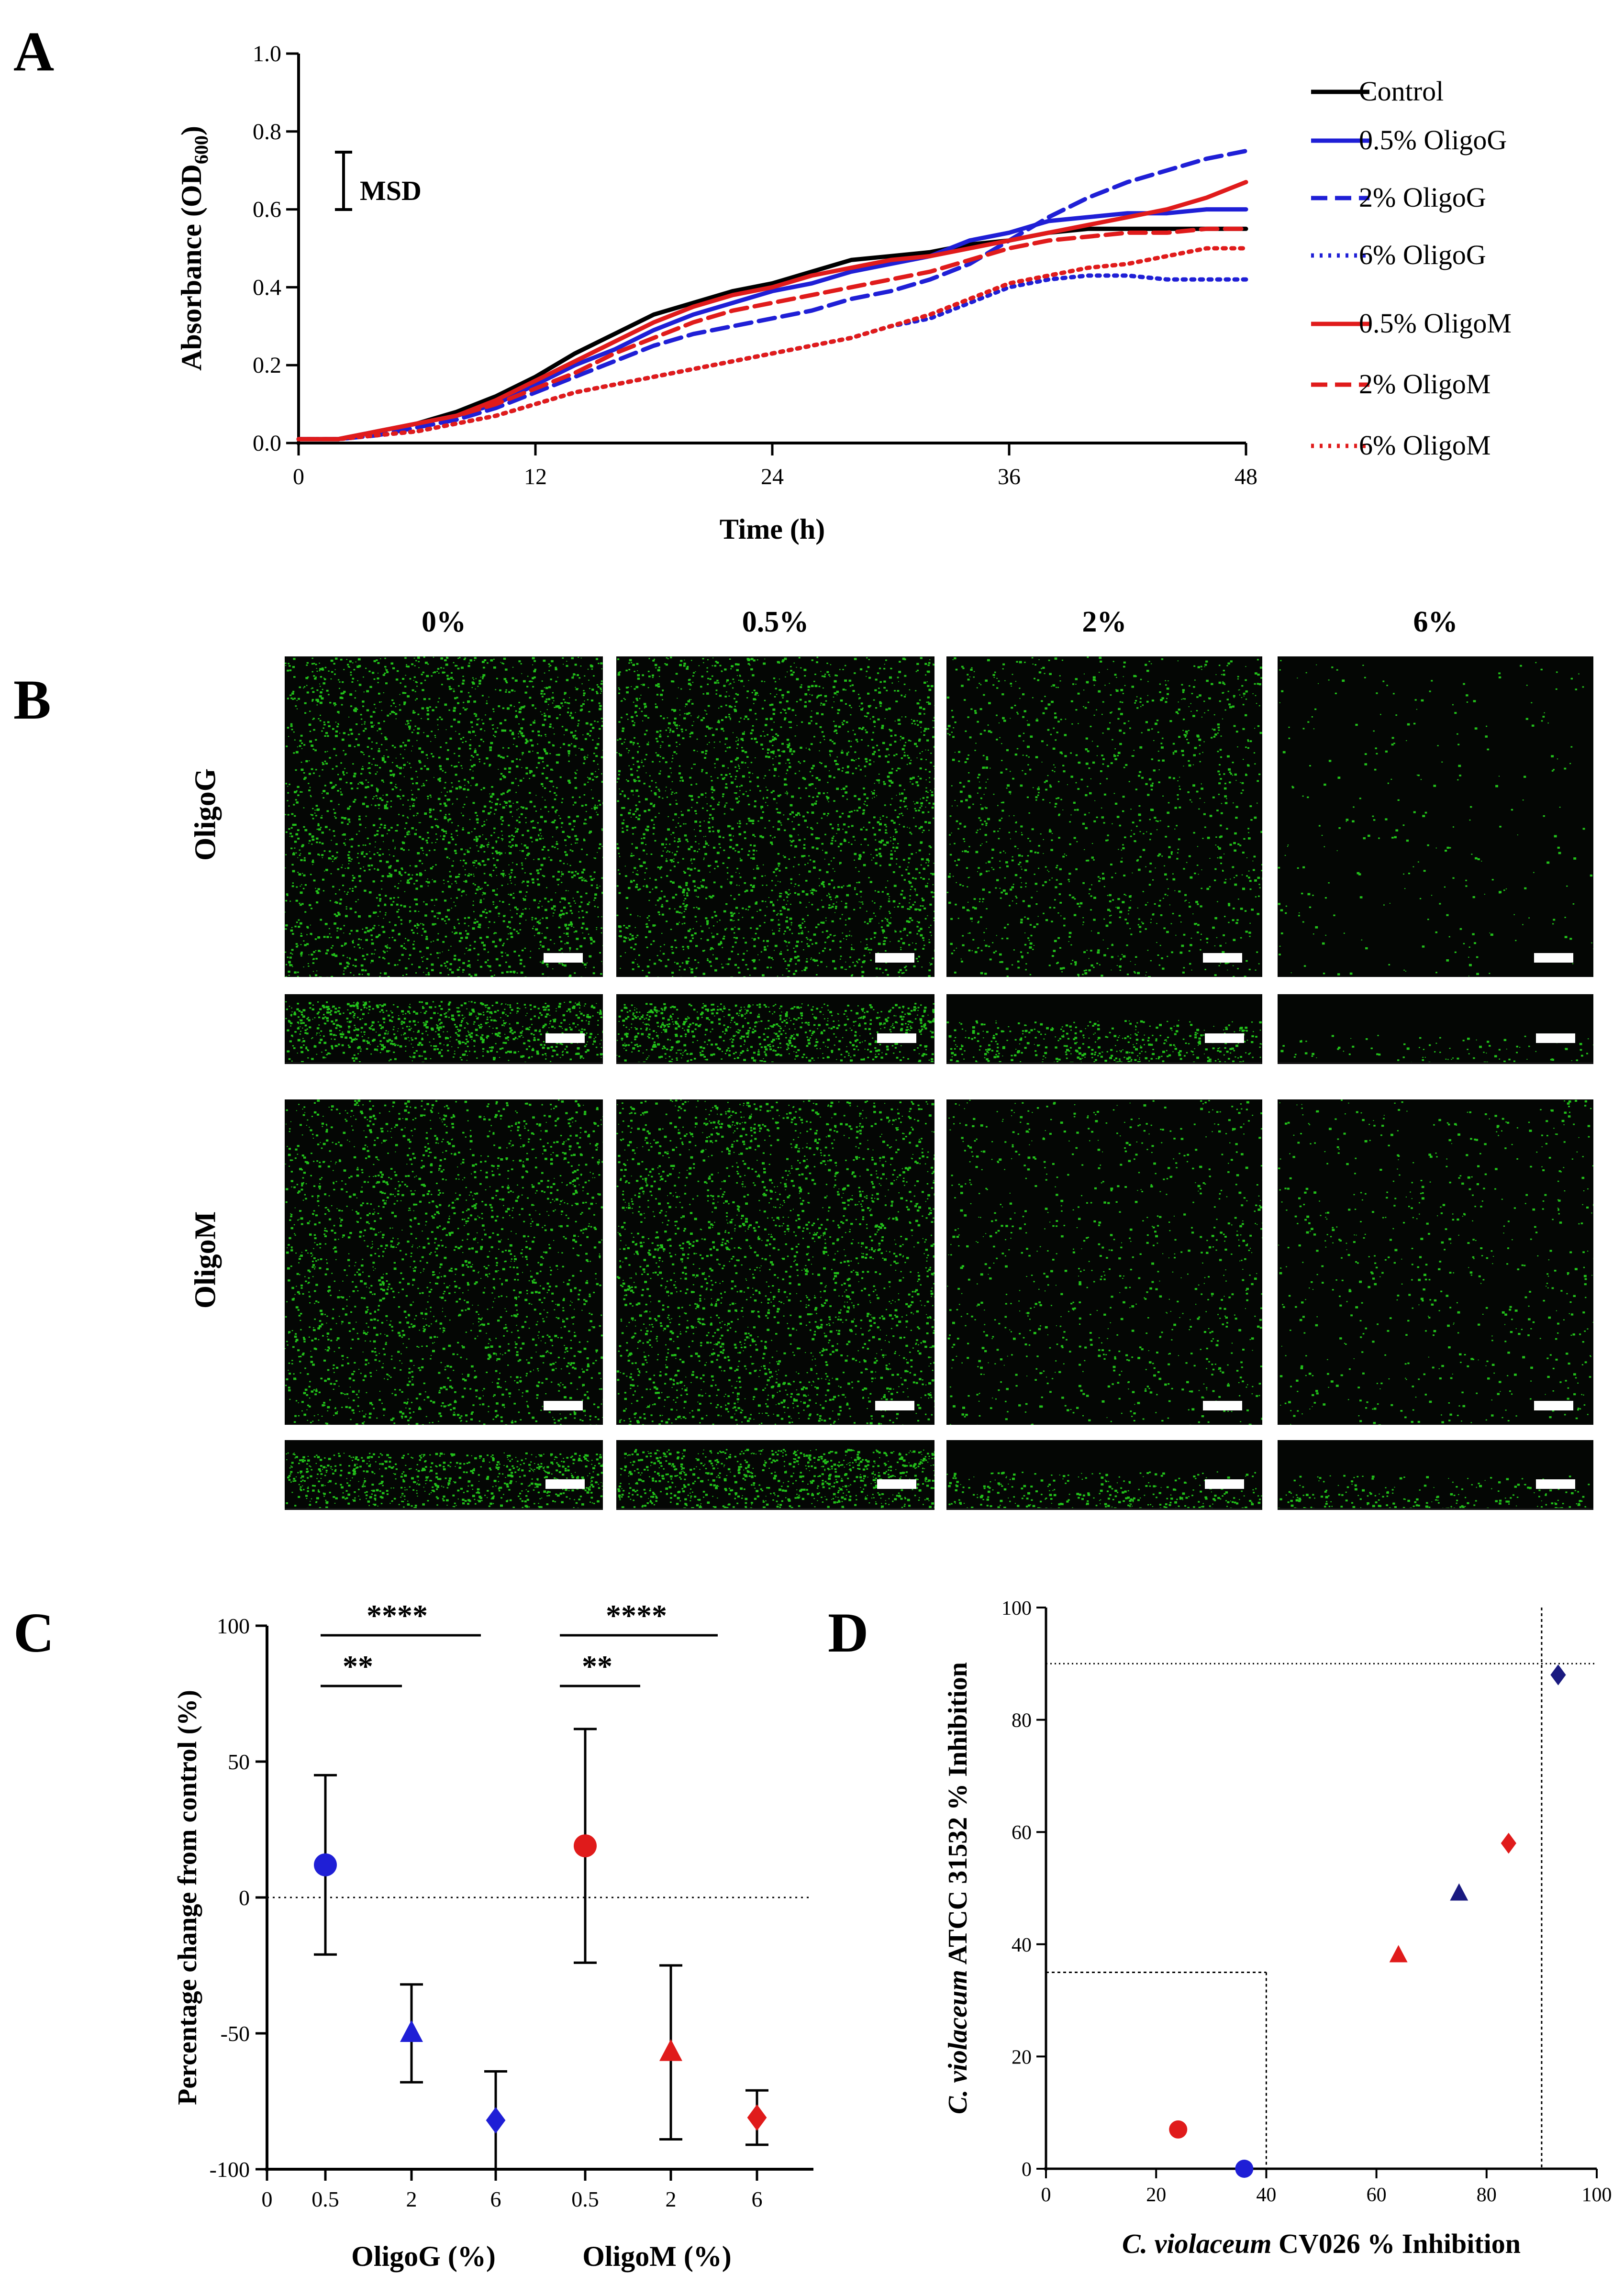 This screenshot has width=1624, height=2285. What do you see at coordinates (773, 529) in the screenshot?
I see `x-axis-label: Time (h)` at bounding box center [773, 529].